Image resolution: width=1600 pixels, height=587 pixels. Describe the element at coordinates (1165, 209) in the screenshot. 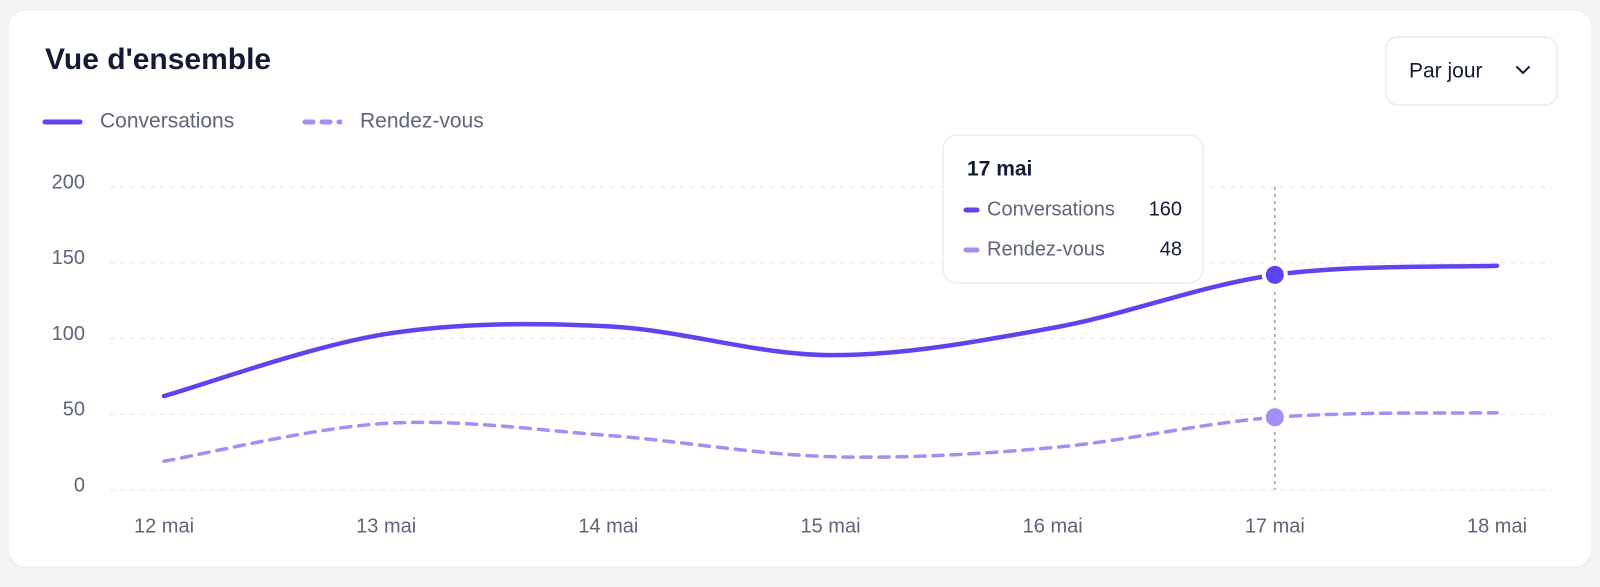

I see `tooltip-value: 160` at that location.